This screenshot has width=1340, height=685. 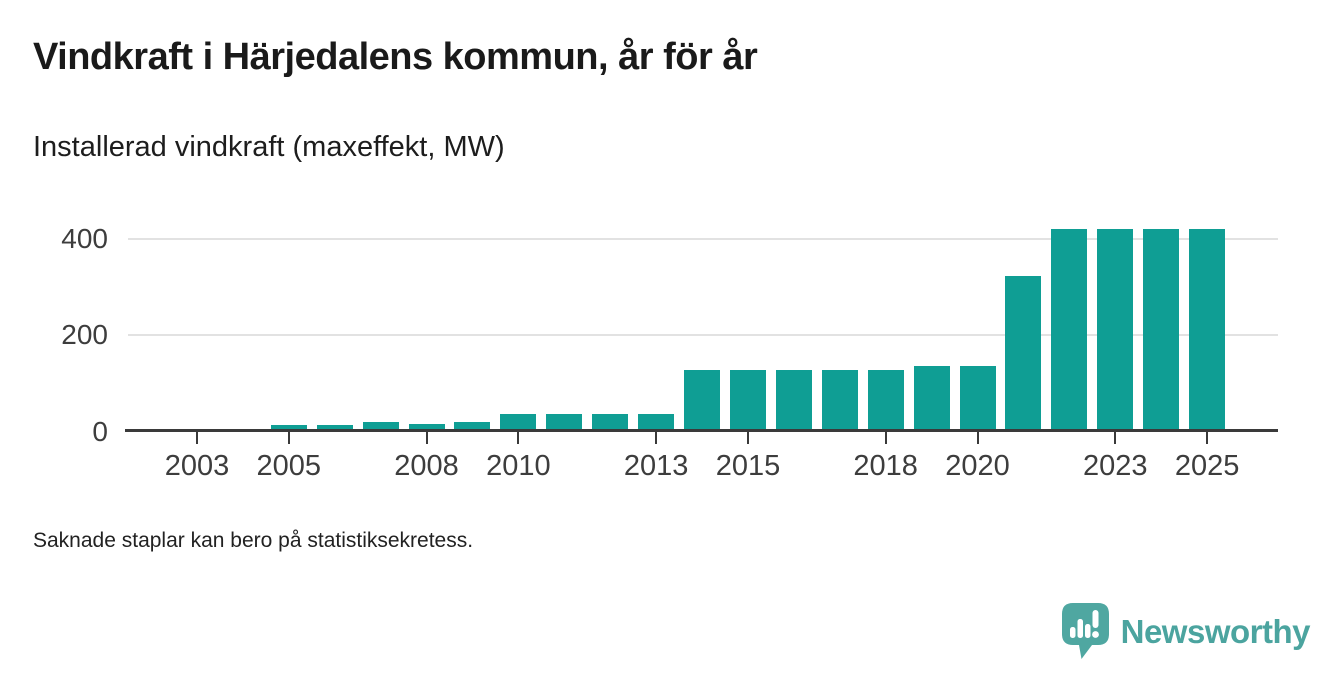 What do you see at coordinates (518, 438) in the screenshot?
I see `x-tick-2010` at bounding box center [518, 438].